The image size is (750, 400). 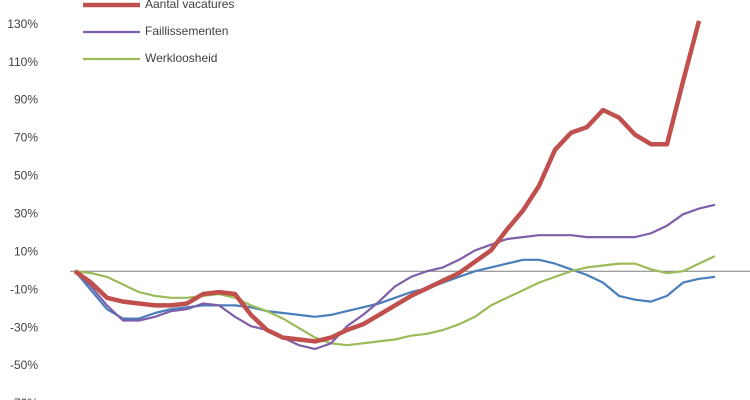 I want to click on y-tick-label: -30%, so click(x=24, y=327).